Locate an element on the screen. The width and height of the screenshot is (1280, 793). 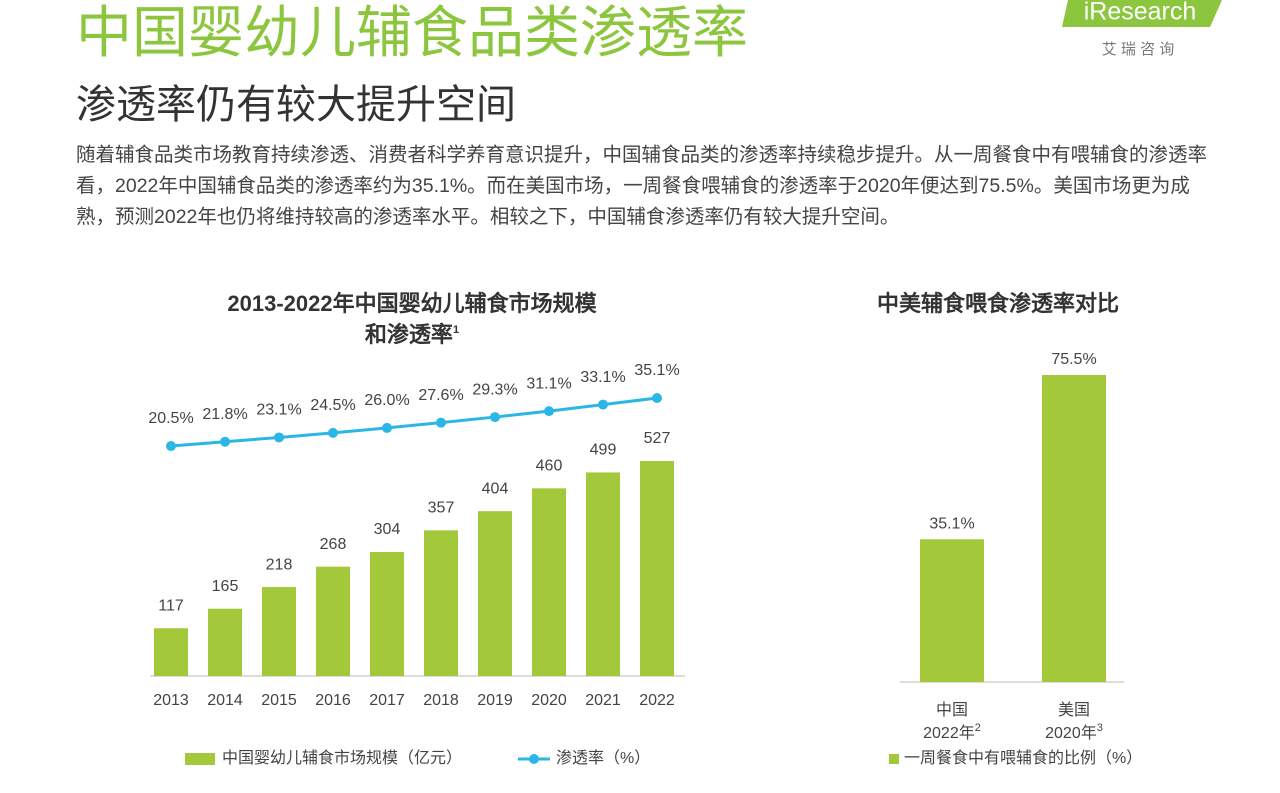
value-label: 527 is located at coordinates (657, 438).